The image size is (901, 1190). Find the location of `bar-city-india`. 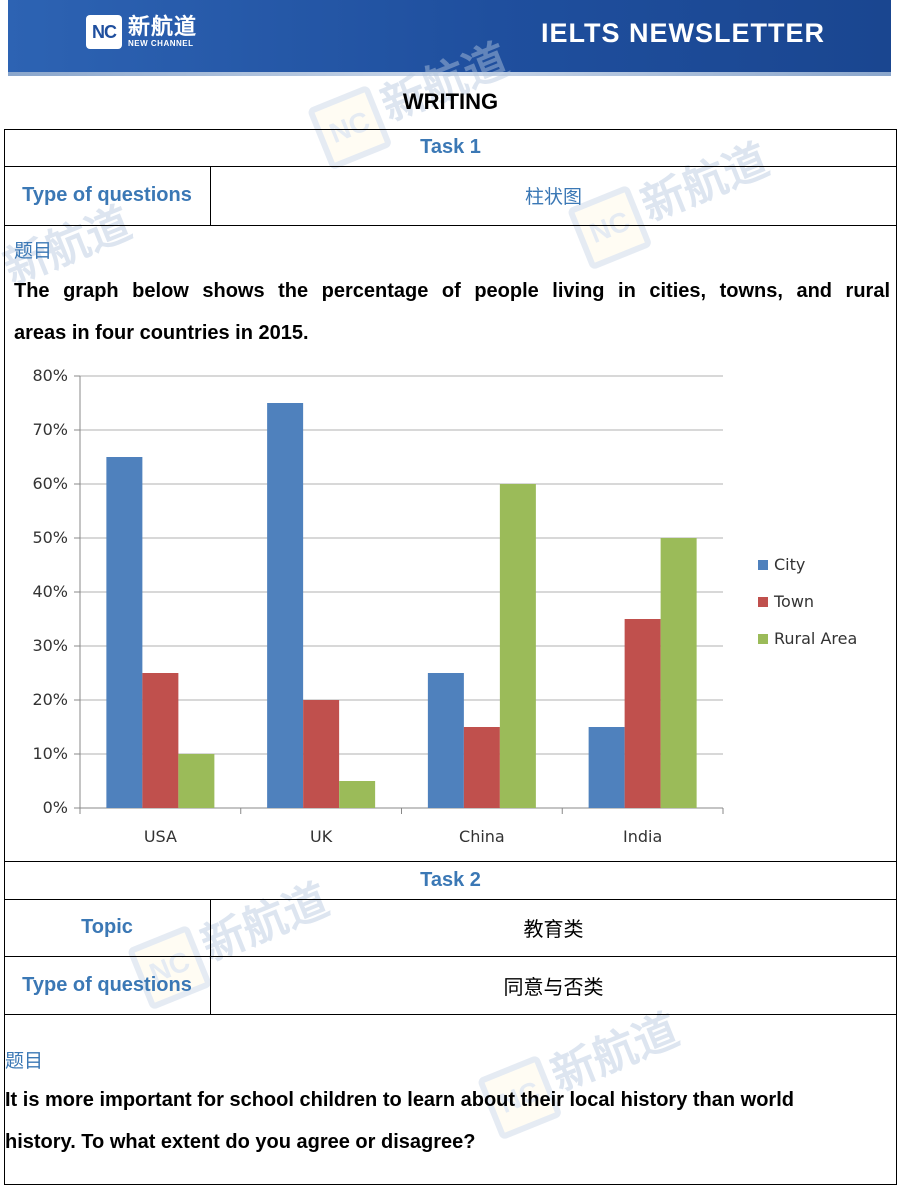

bar-city-india is located at coordinates (606, 767).